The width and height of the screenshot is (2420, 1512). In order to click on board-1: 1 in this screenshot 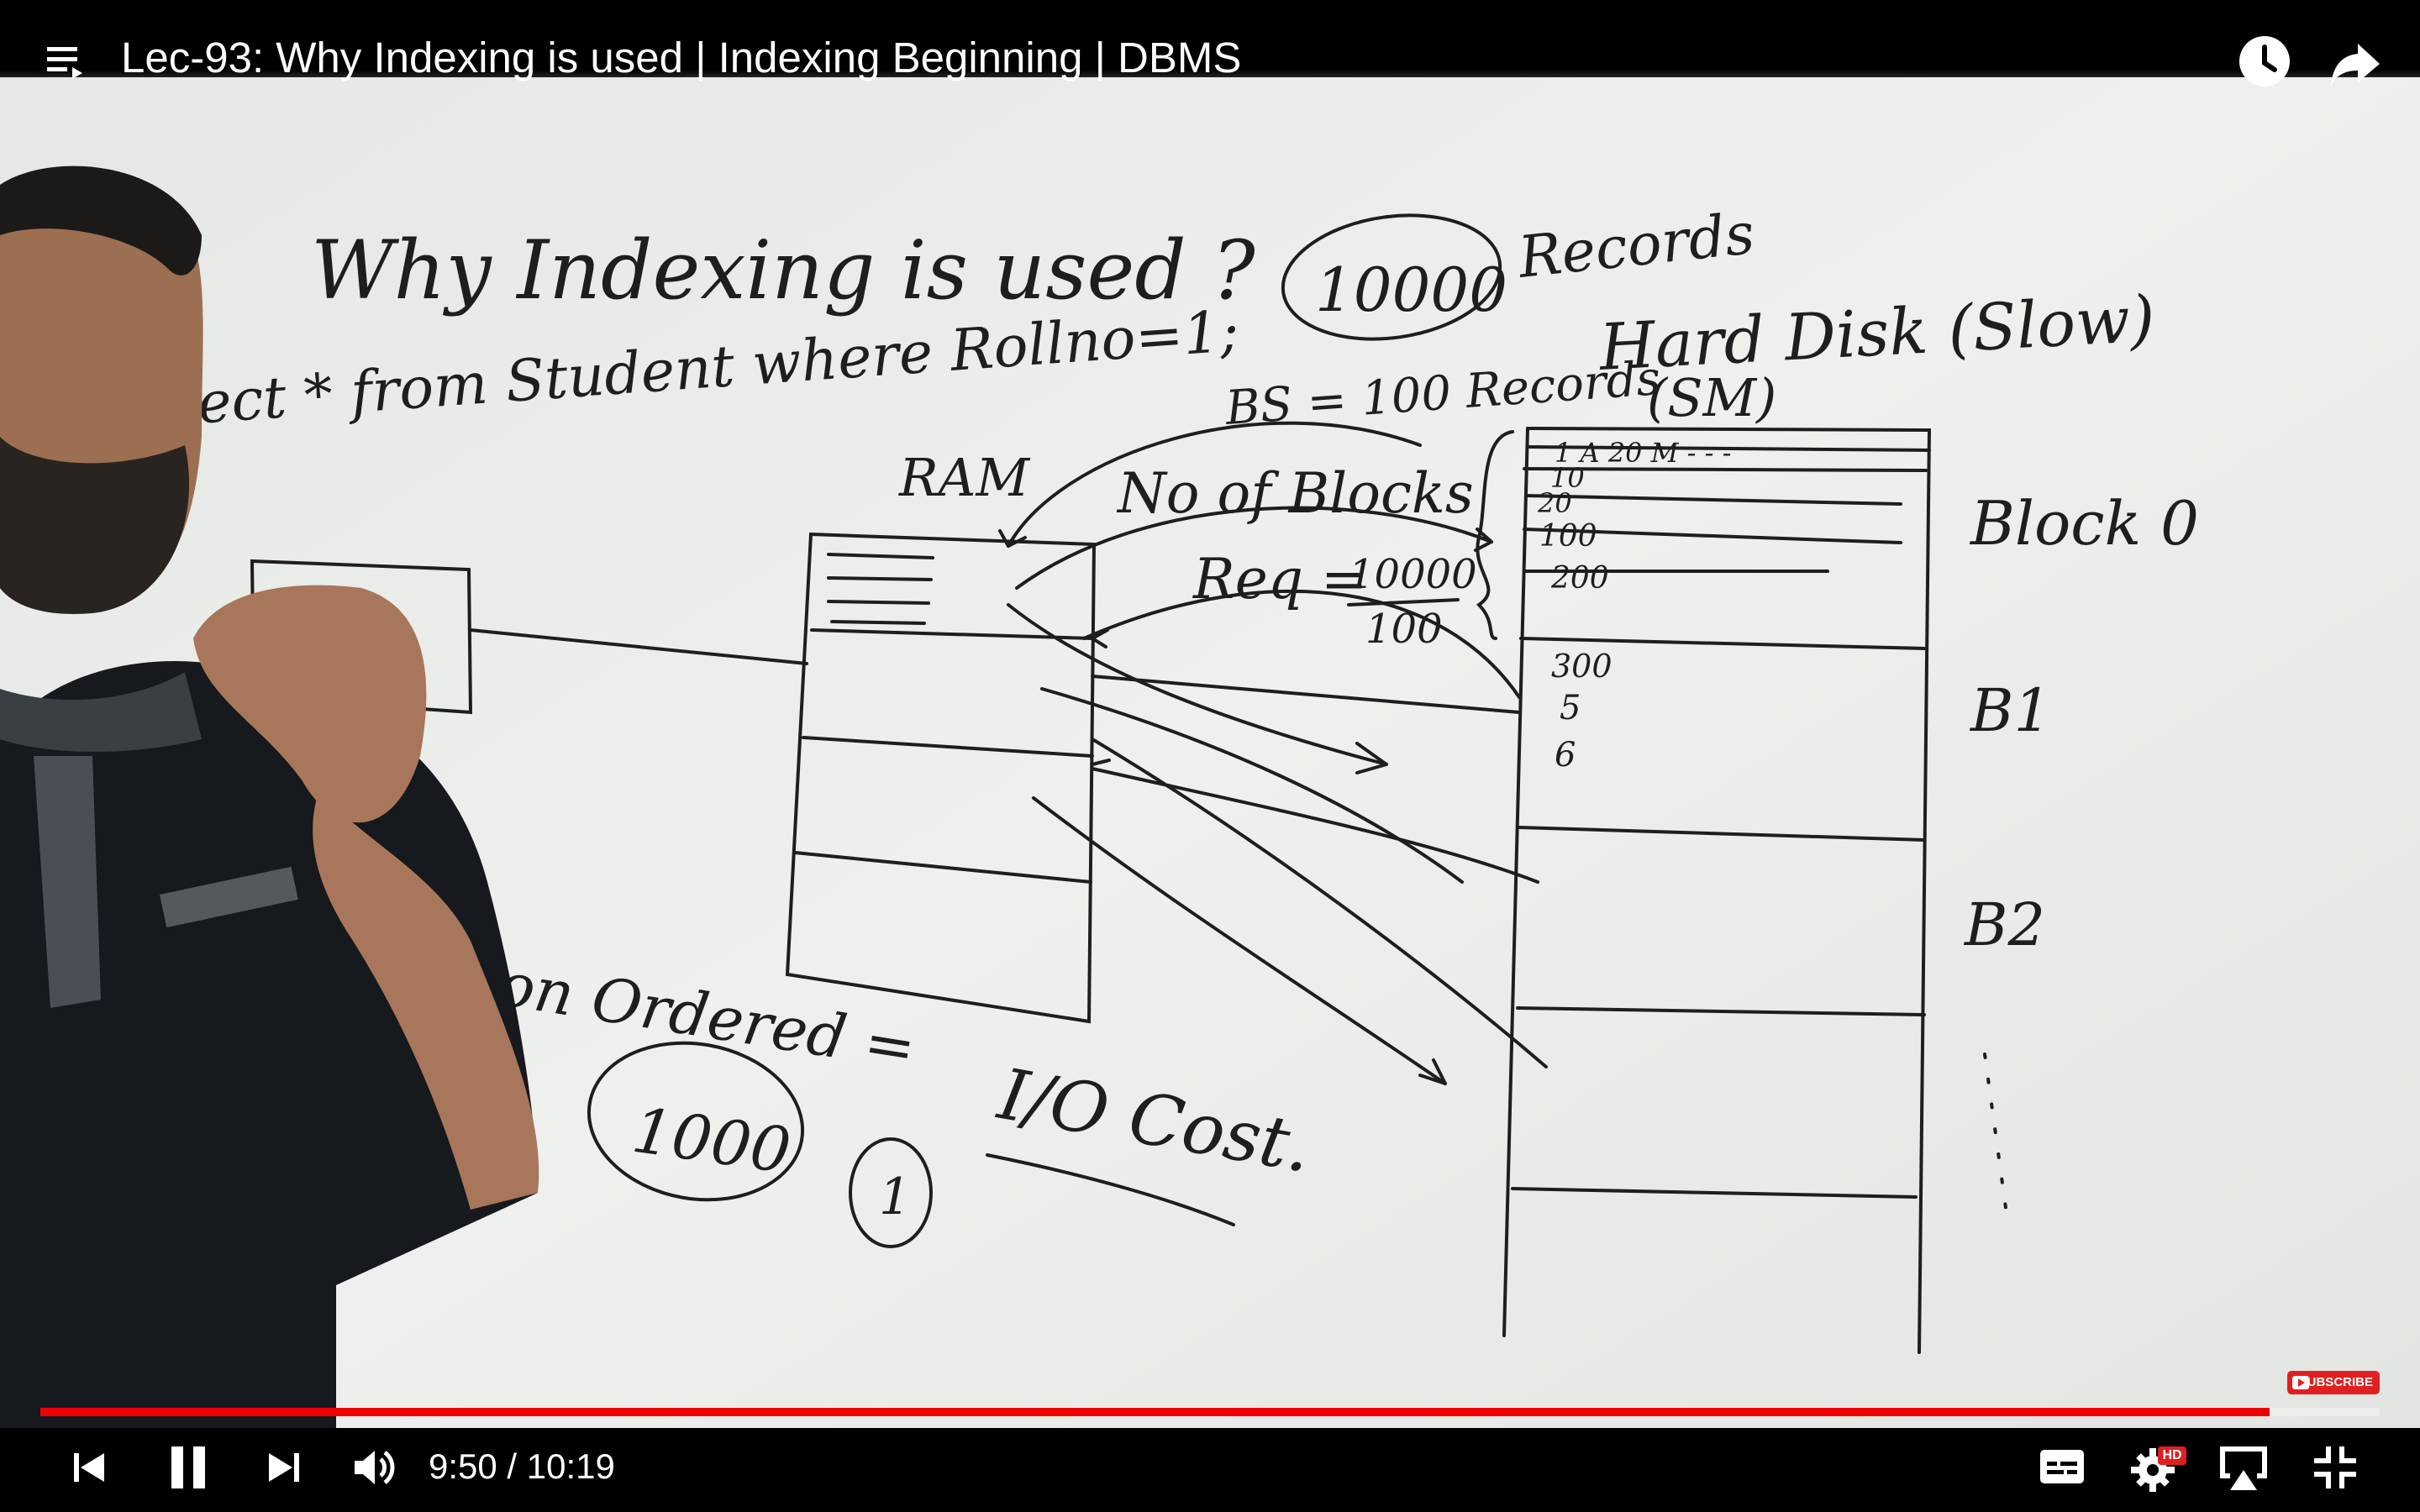, I will do `click(895, 1197)`.